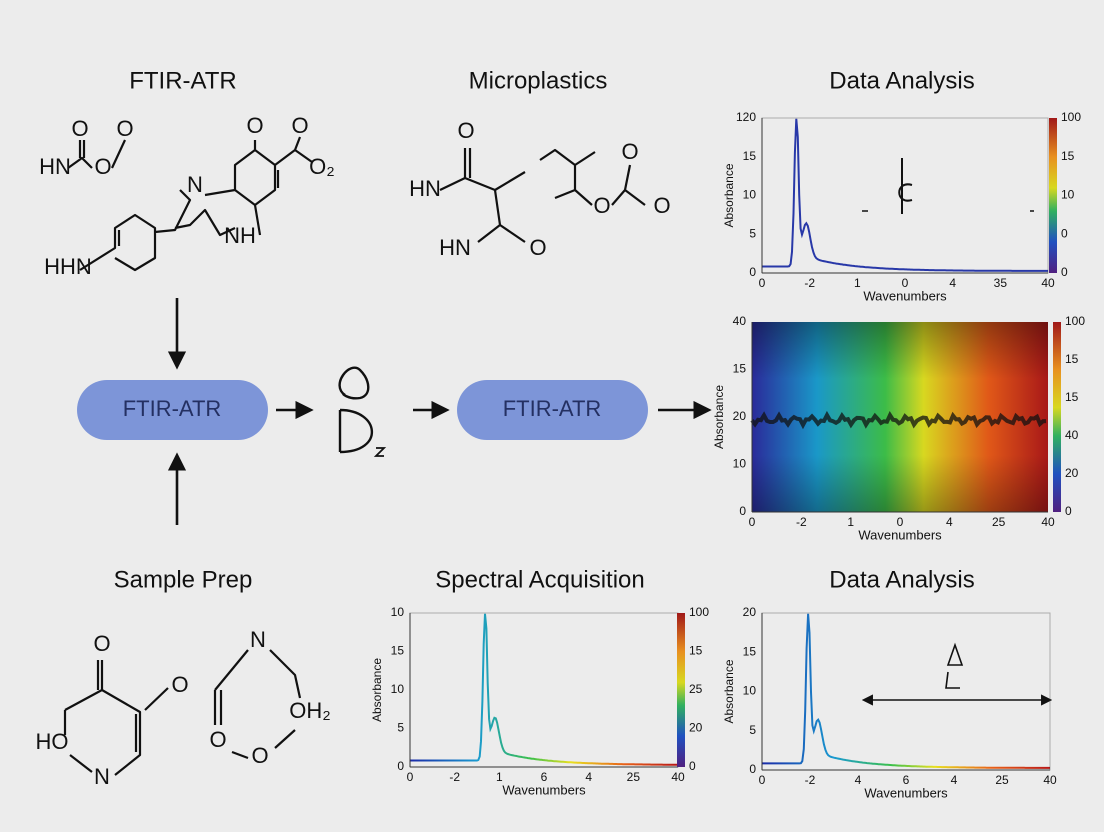 Image resolution: width=1104 pixels, height=832 pixels. I want to click on heading: Microplastics, so click(538, 80).